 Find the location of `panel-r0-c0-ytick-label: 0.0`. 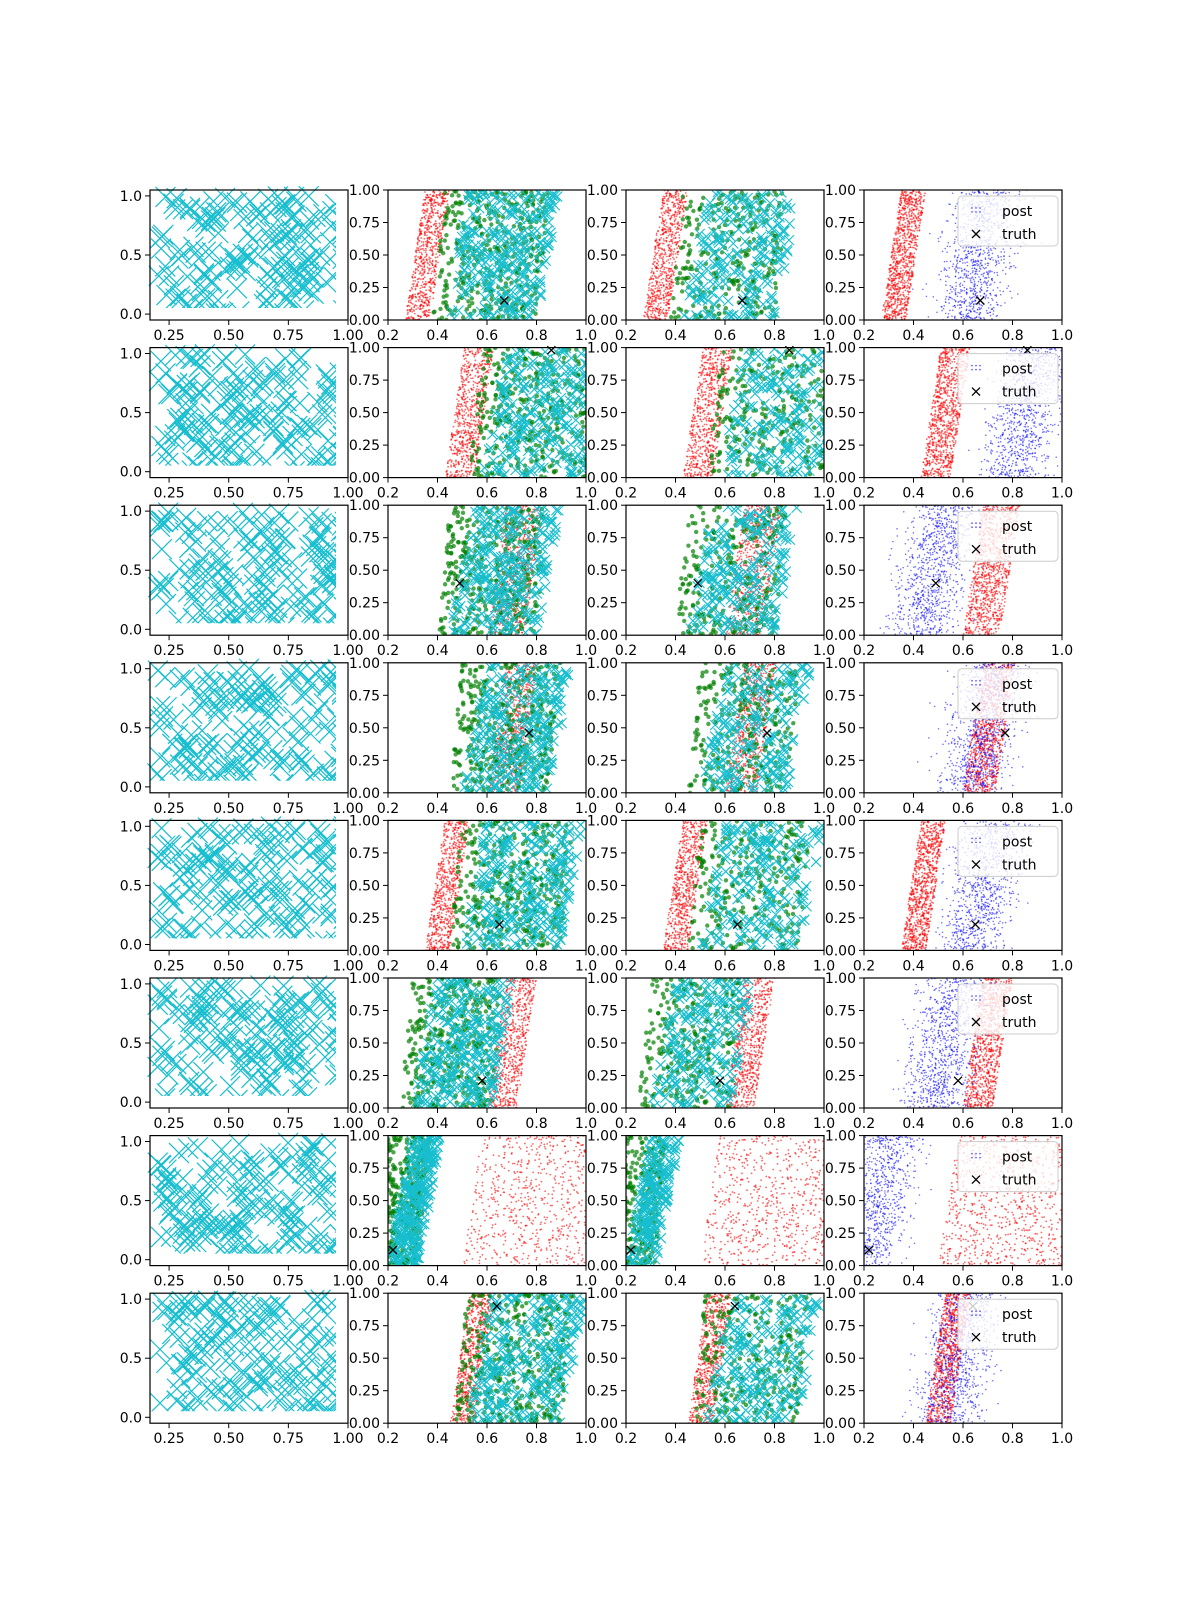

panel-r0-c0-ytick-label: 0.0 is located at coordinates (131, 315).